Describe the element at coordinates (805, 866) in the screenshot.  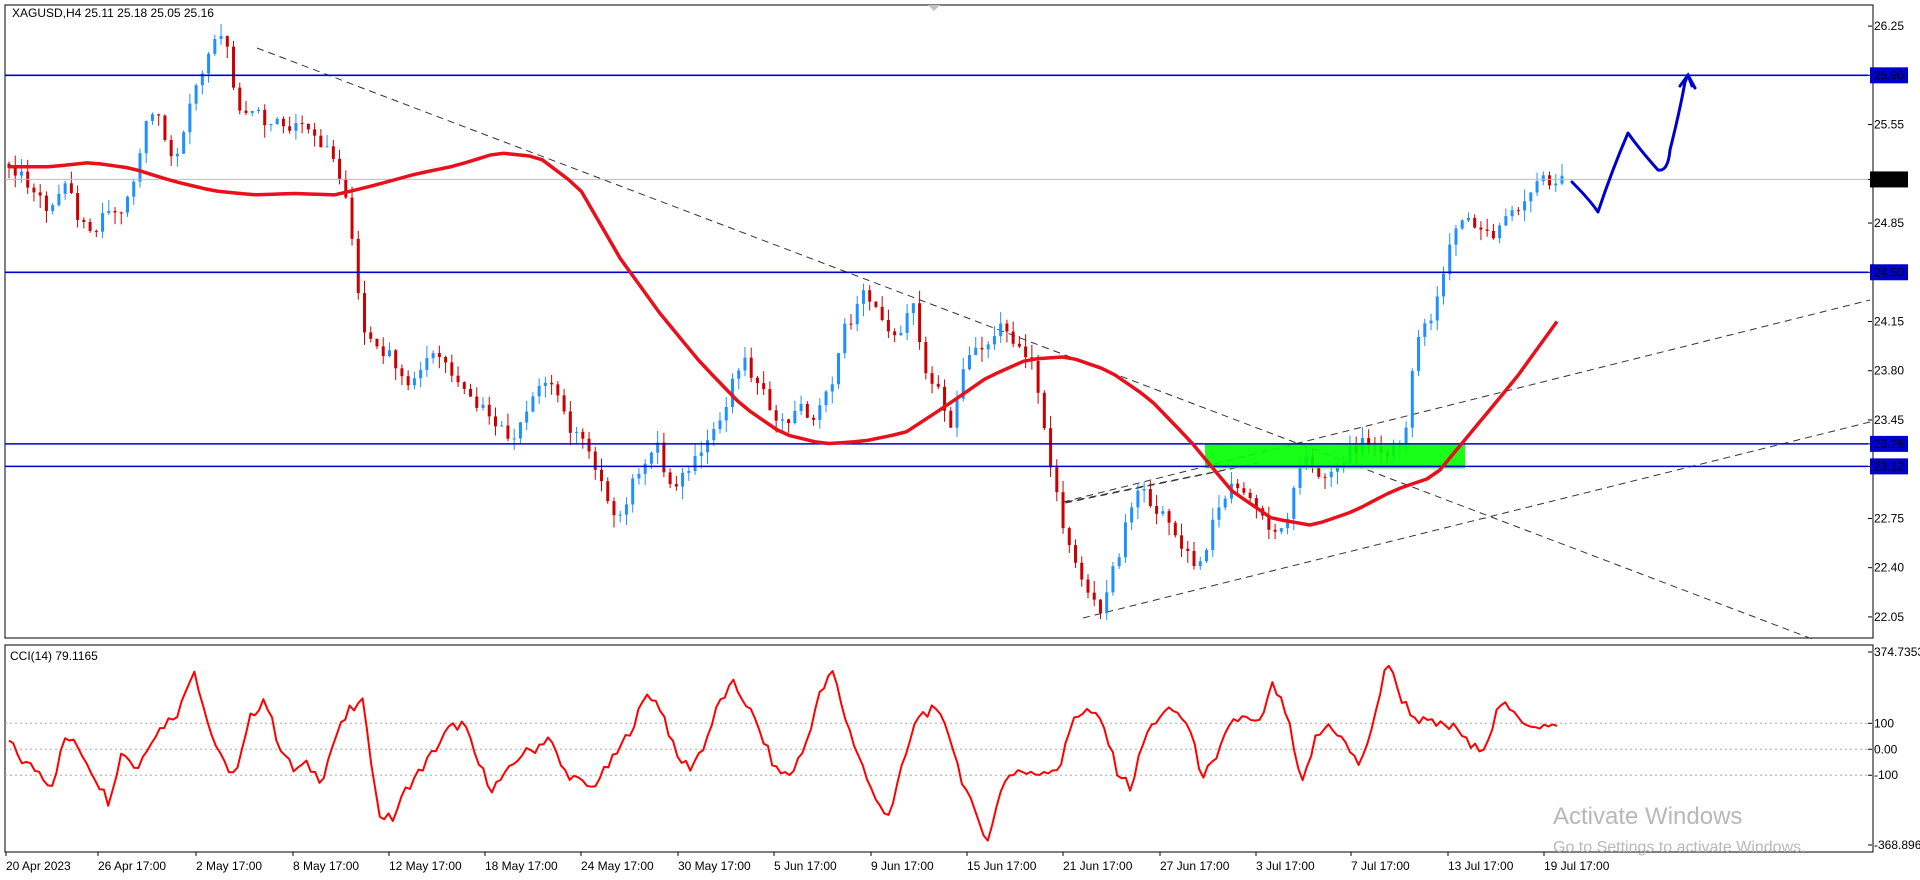
I see `time-tick-label: 5 Jun 17:00` at that location.